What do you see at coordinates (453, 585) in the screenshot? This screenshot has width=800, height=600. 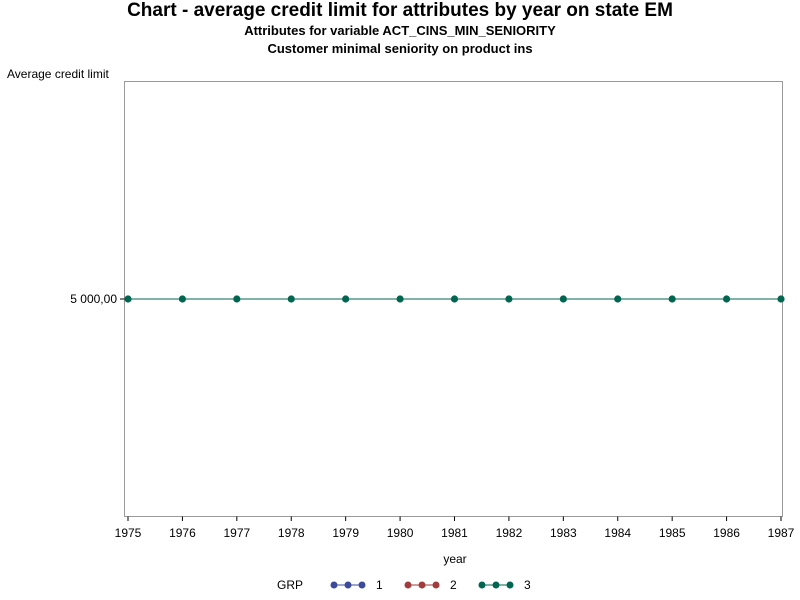 I see `legend-label-2: 2` at bounding box center [453, 585].